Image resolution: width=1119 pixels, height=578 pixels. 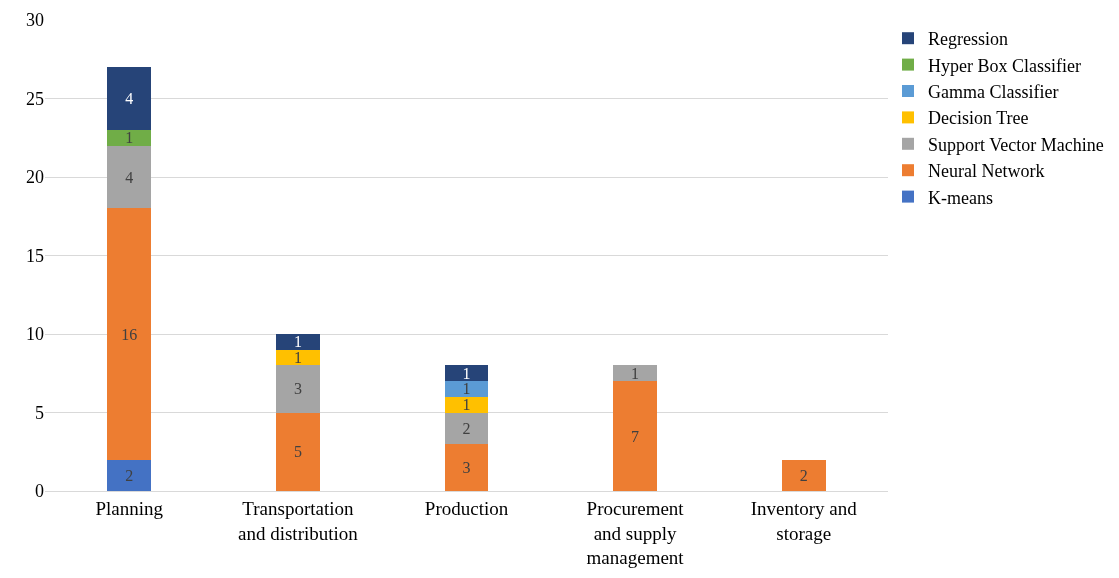 I want to click on legend-label: Hyper Box Classifier, so click(x=1004, y=65).